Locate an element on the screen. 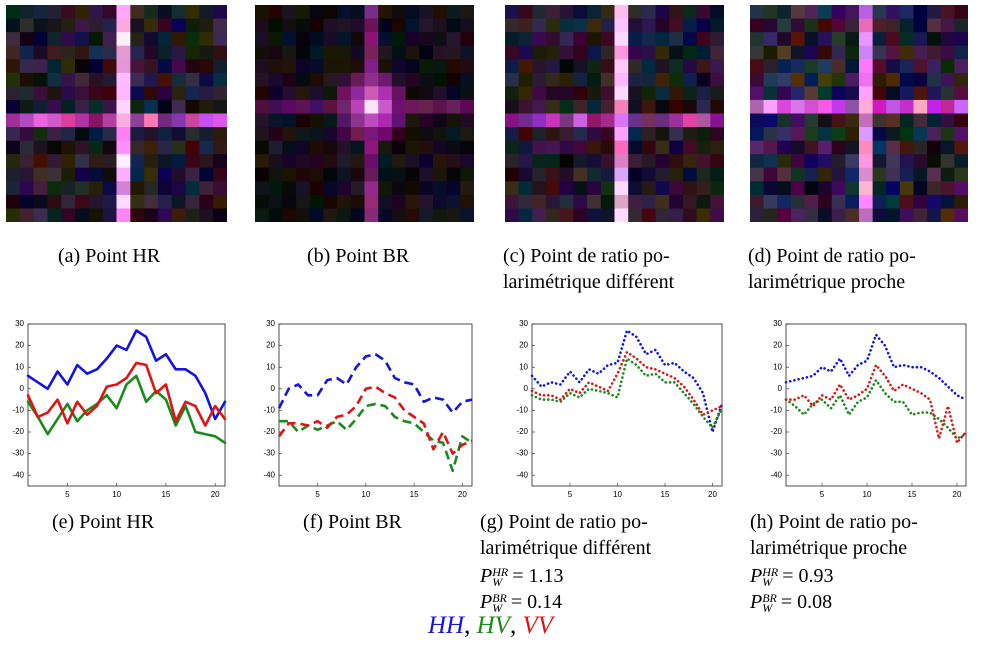 The width and height of the screenshot is (981, 671). y-tick-label: -10 is located at coordinates (269, 410).